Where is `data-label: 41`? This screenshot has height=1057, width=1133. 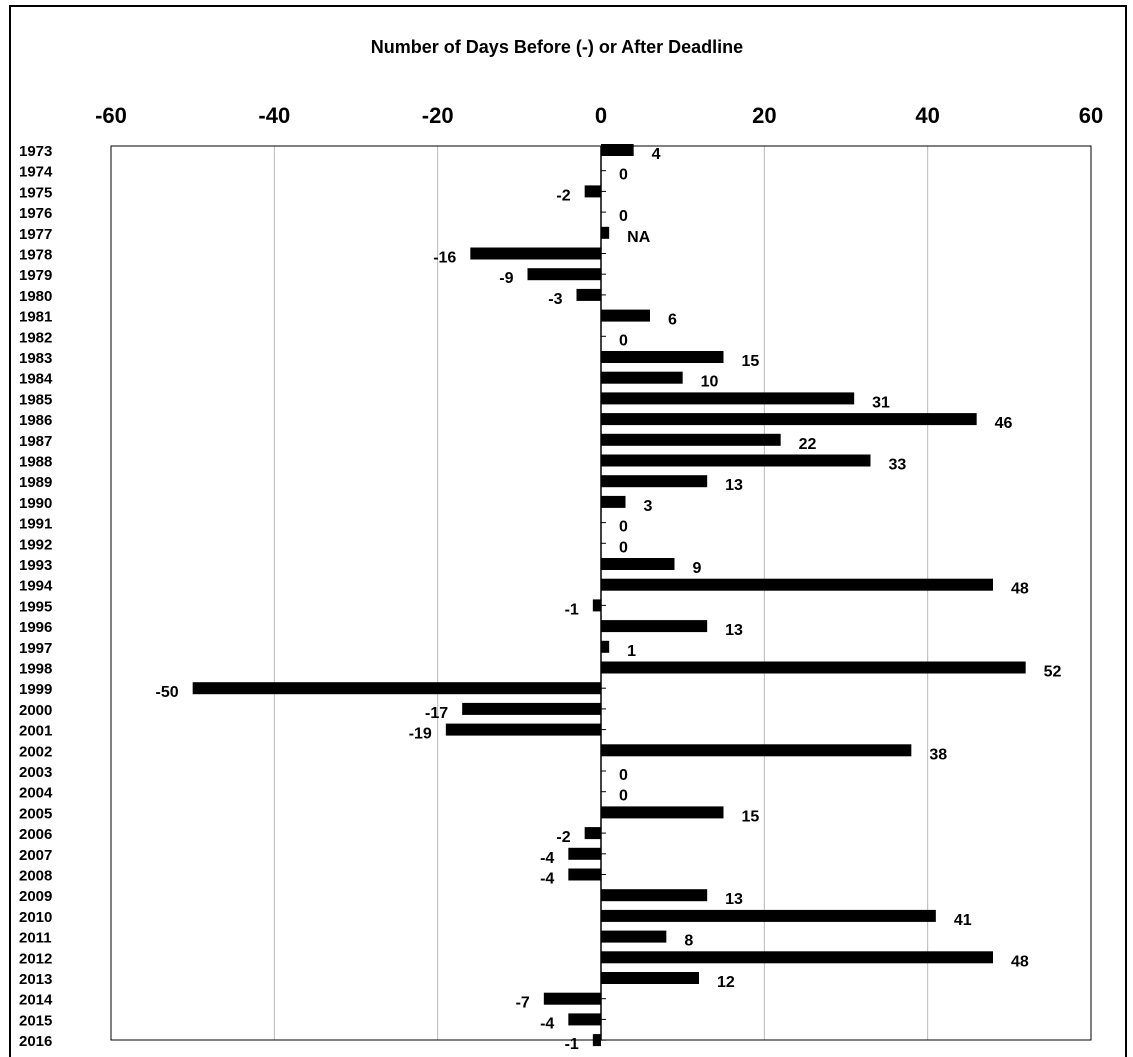
data-label: 41 is located at coordinates (963, 920).